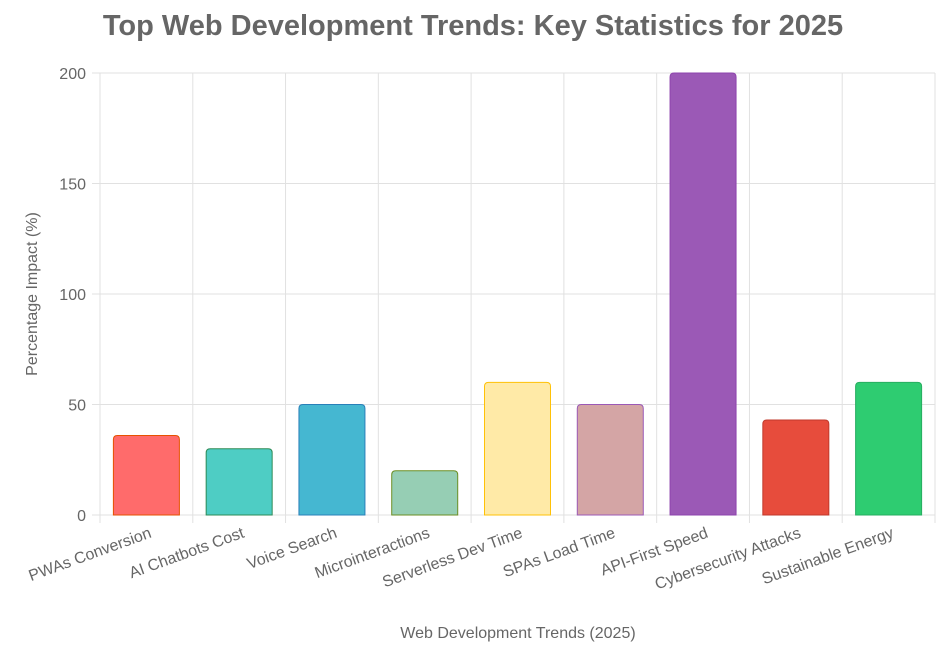  What do you see at coordinates (32, 294) in the screenshot?
I see `y-axis-label: Percentage Impact (%)` at bounding box center [32, 294].